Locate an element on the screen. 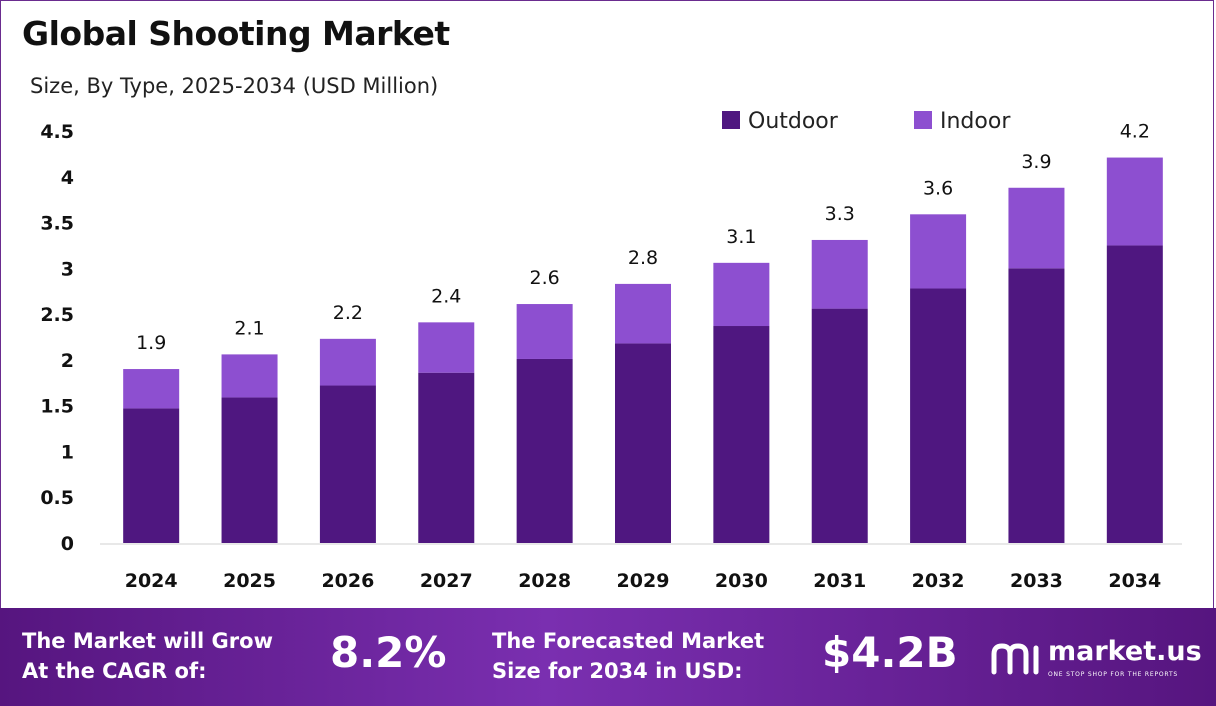 Image resolution: width=1216 pixels, height=706 pixels. bar-indoor-2032 is located at coordinates (938, 251).